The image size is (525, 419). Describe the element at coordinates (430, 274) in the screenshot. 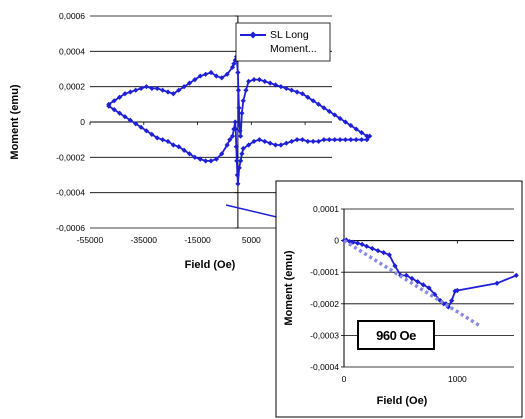

I see `series-line` at that location.